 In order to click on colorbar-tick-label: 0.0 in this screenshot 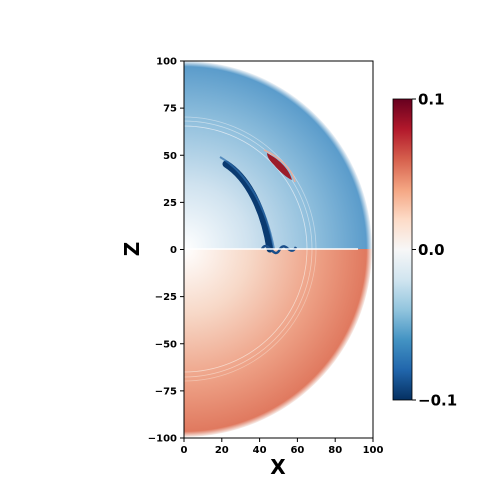, I will do `click(431, 250)`.